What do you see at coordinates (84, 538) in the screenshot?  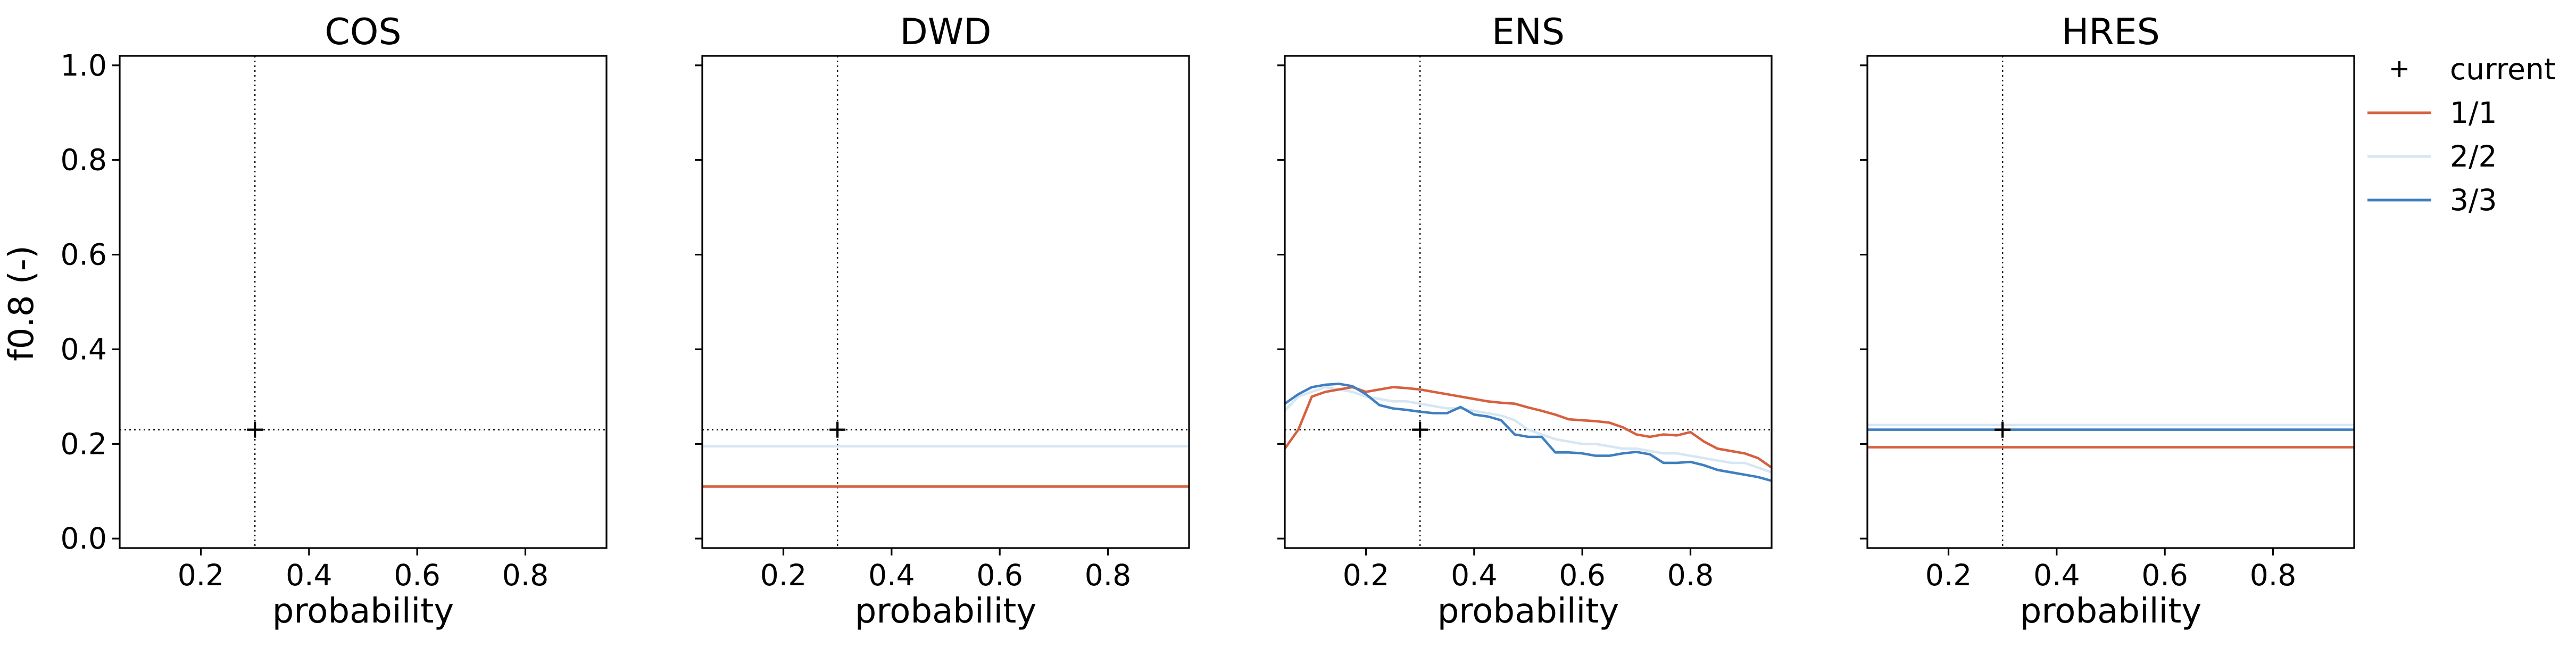 I see `y-tick-label: 0.0` at bounding box center [84, 538].